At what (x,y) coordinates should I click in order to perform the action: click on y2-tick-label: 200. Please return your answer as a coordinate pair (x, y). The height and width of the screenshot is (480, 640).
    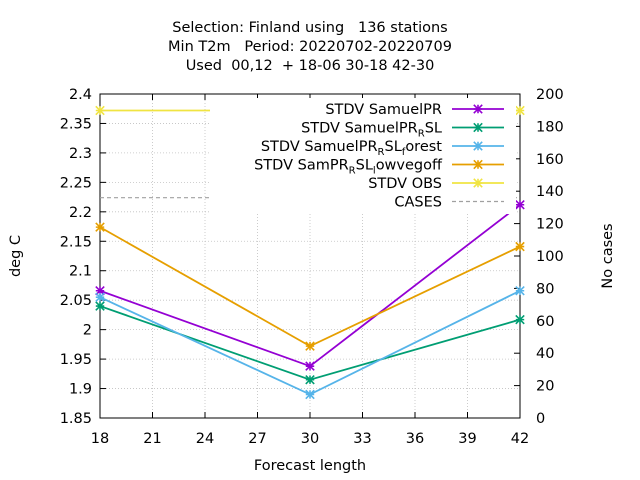
    Looking at the image, I should click on (550, 95).